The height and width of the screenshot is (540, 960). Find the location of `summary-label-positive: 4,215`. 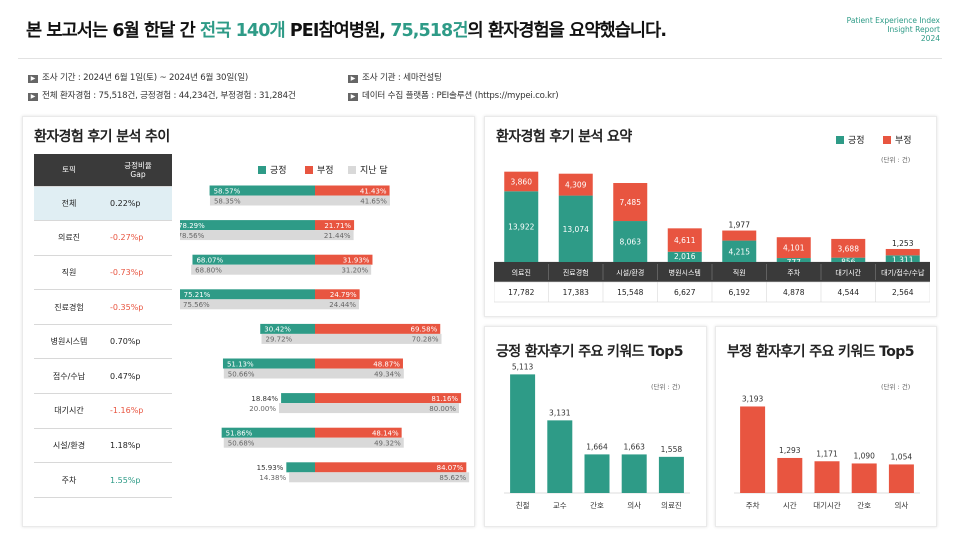

summary-label-positive: 4,215 is located at coordinates (740, 251).